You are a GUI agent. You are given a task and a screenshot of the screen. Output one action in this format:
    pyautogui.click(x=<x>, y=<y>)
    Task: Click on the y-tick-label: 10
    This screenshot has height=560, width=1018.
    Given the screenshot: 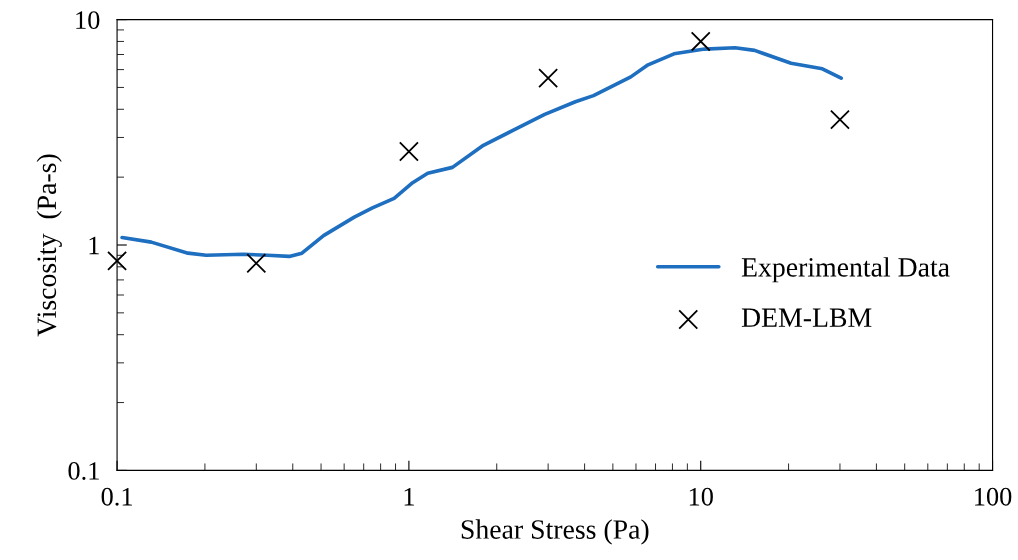 What is the action you would take?
    pyautogui.click(x=88, y=20)
    